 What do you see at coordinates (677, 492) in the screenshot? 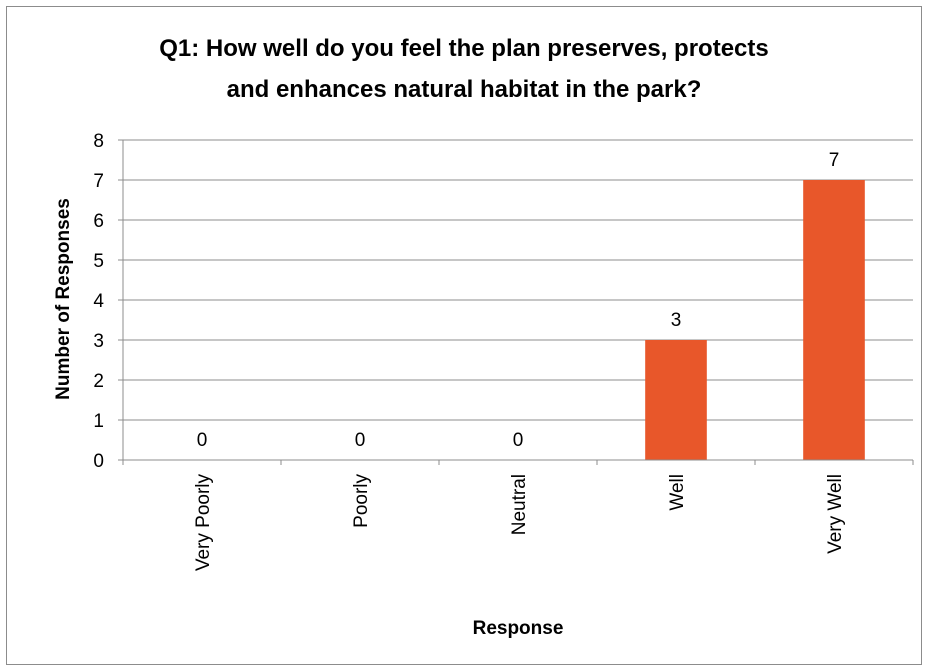
I see `x-tick-label: Well` at bounding box center [677, 492].